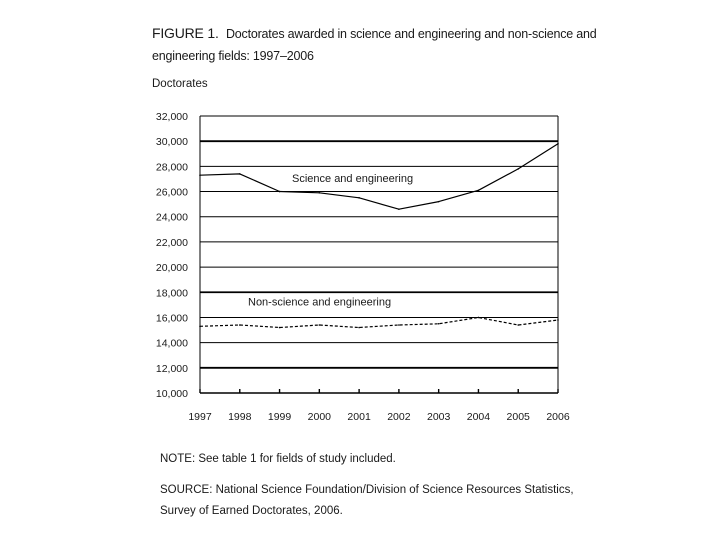 The width and height of the screenshot is (720, 540). Describe the element at coordinates (172, 167) in the screenshot. I see `y-tick-label-28000: 28,000` at that location.